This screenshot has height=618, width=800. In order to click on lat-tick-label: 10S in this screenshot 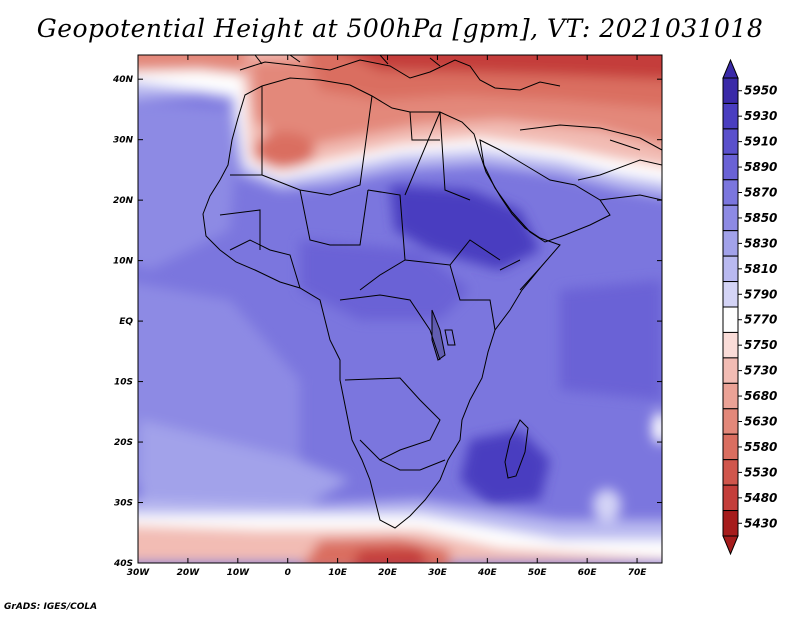, I will do `click(123, 383)`.